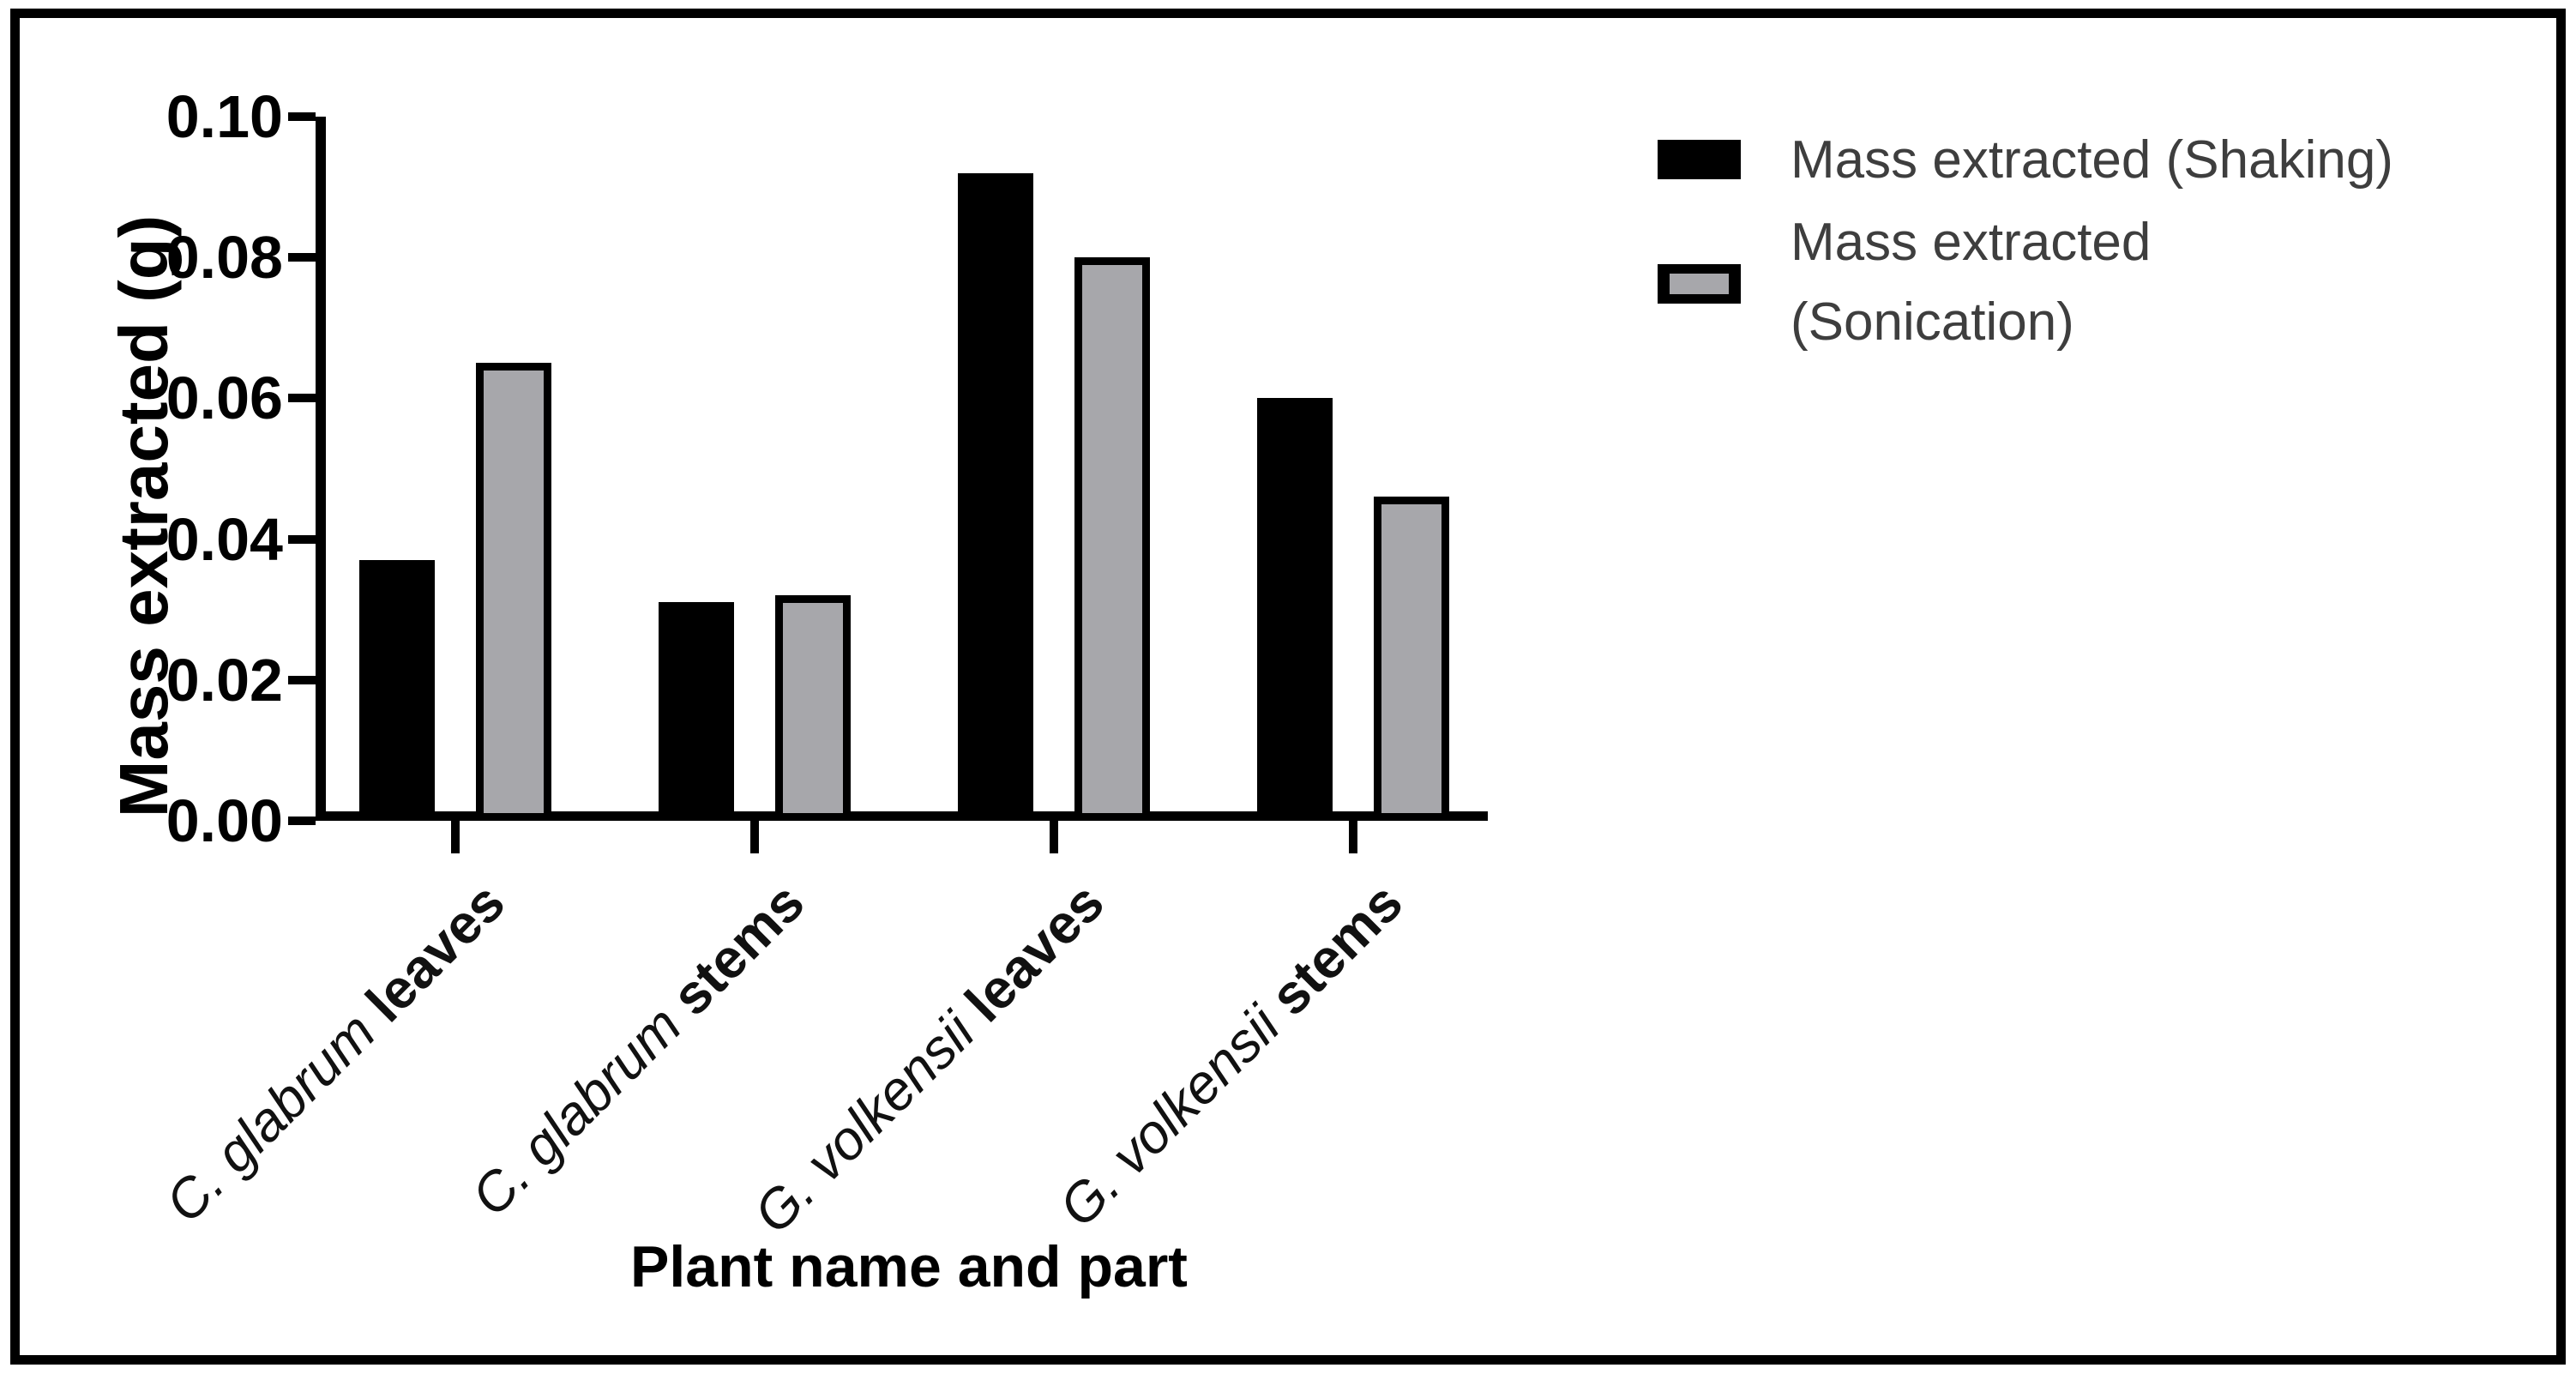 This screenshot has height=1380, width=2576. Describe the element at coordinates (1971, 282) in the screenshot. I see `legend-label: Mass extracted (Sonication)` at that location.